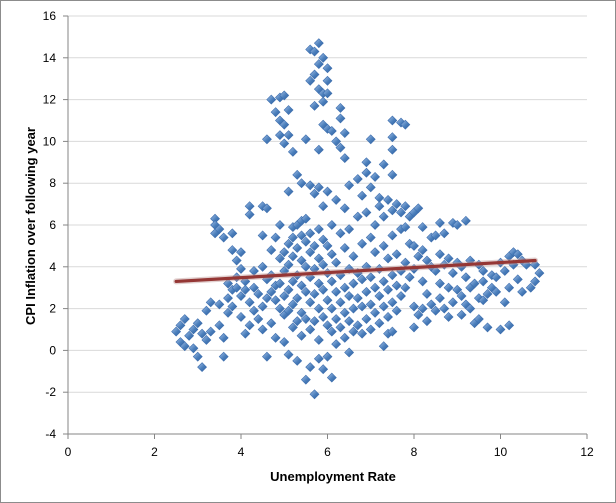  I want to click on y-tick-label: 8, so click(52, 183).